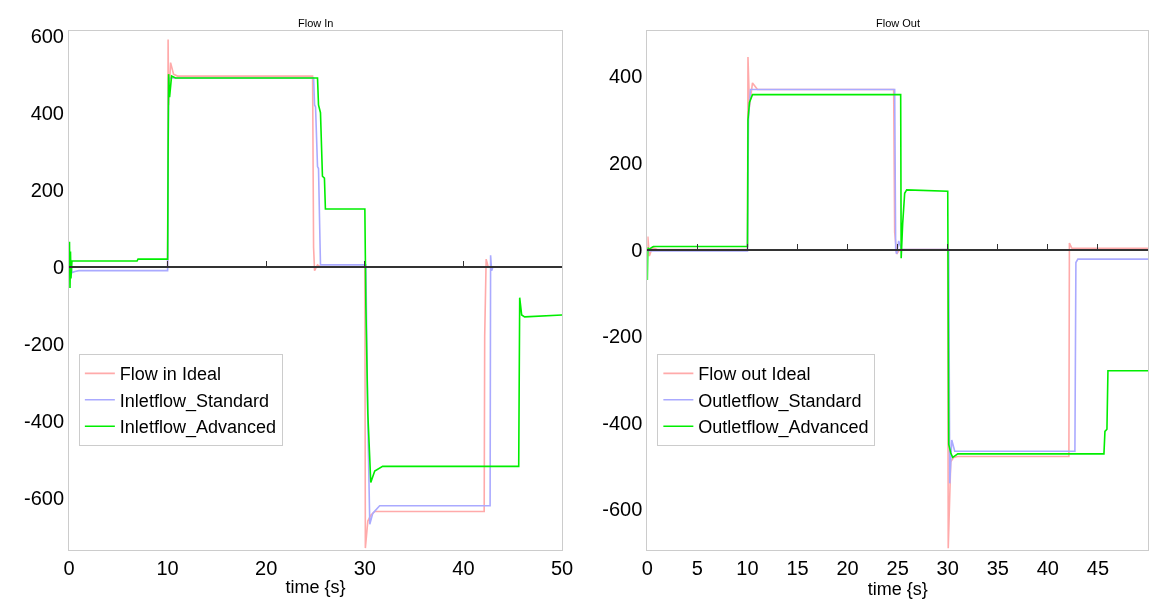 This screenshot has width=1161, height=615. What do you see at coordinates (197, 428) in the screenshot?
I see `legend-label: Inletflow_Advanced` at bounding box center [197, 428].